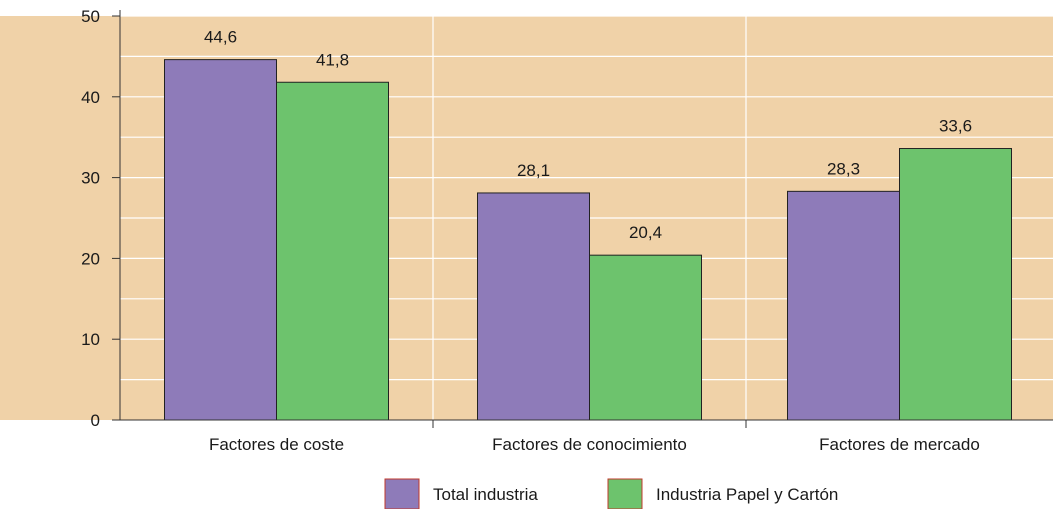 The width and height of the screenshot is (1053, 509). Describe the element at coordinates (90, 16) in the screenshot. I see `y-tick-label: 50` at that location.